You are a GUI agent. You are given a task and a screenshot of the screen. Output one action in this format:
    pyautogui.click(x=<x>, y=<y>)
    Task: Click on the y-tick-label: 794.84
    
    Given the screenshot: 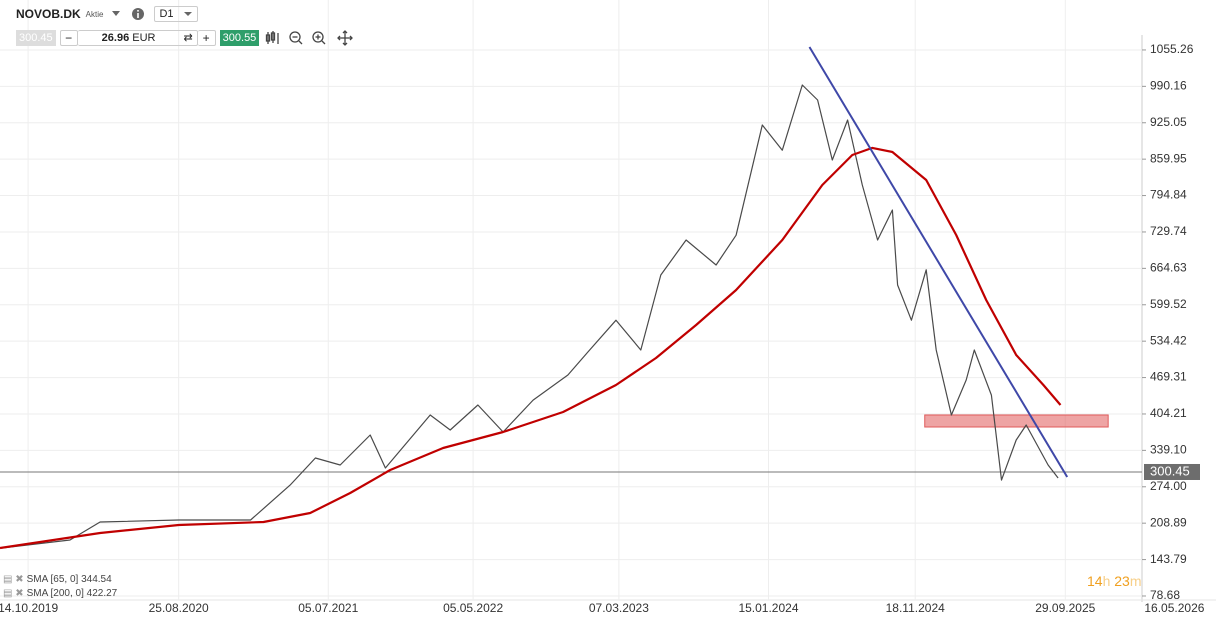 What is the action you would take?
    pyautogui.click(x=1168, y=195)
    